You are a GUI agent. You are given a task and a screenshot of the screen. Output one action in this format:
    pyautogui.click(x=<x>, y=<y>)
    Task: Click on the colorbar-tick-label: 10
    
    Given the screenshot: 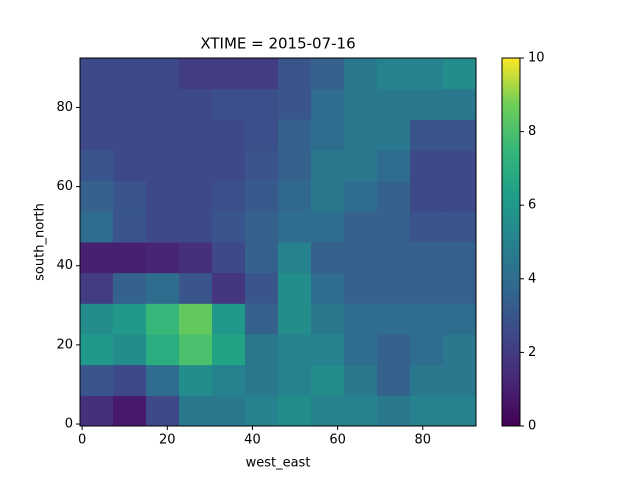 What is the action you would take?
    pyautogui.click(x=536, y=58)
    